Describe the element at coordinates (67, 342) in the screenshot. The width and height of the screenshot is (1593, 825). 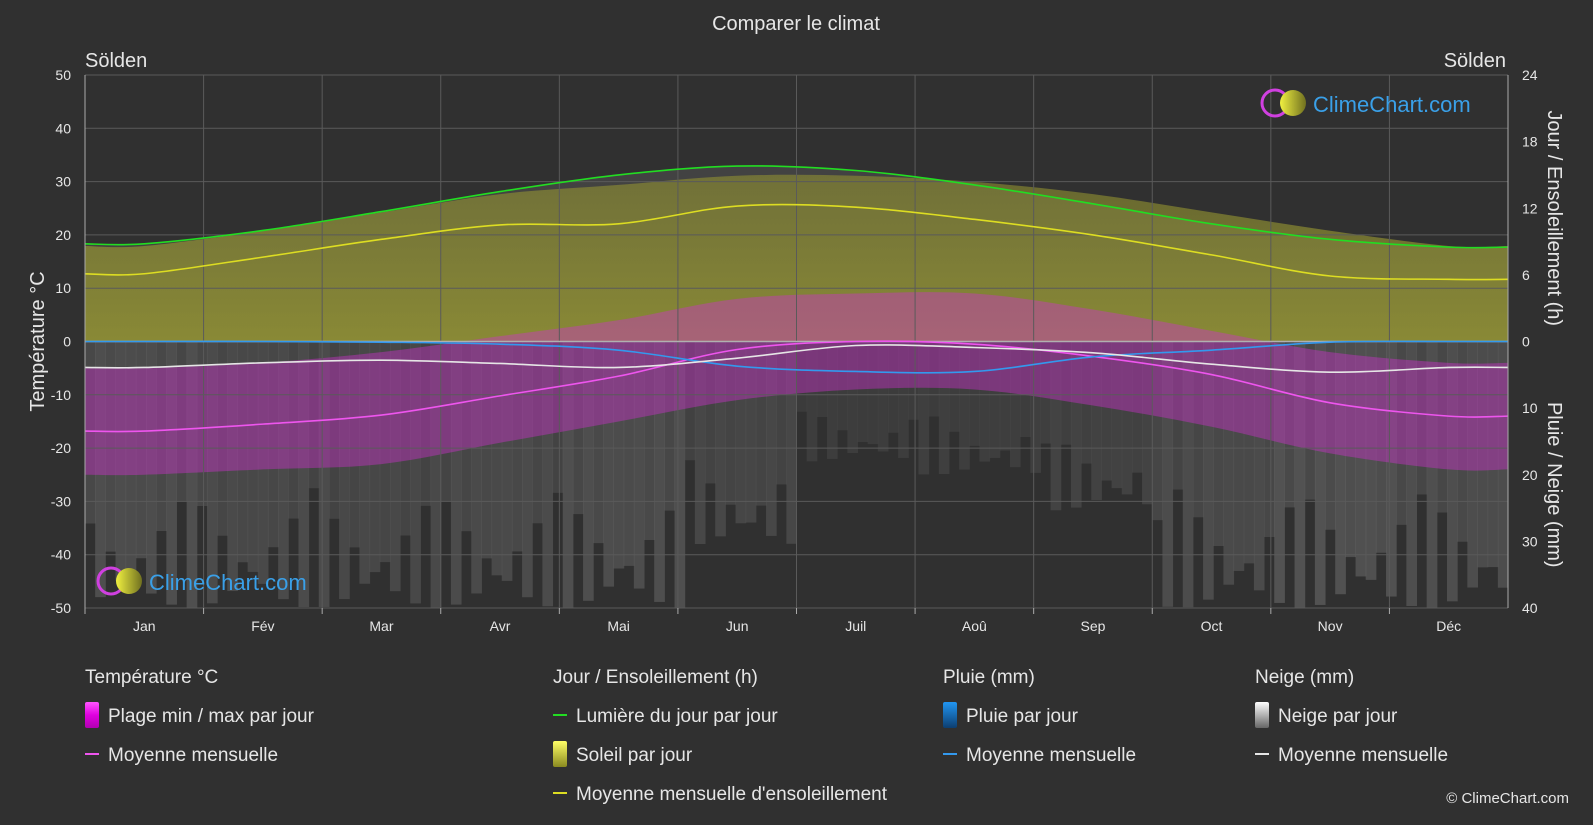
I see `left-tick-label: 0` at that location.